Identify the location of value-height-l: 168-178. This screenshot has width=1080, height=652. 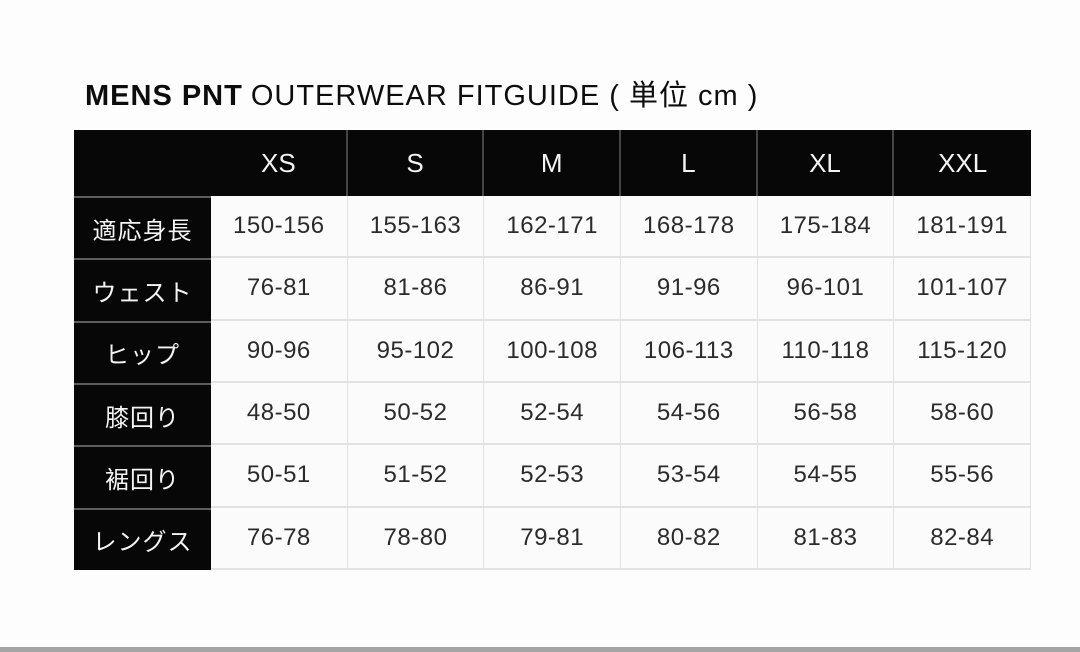
(689, 227).